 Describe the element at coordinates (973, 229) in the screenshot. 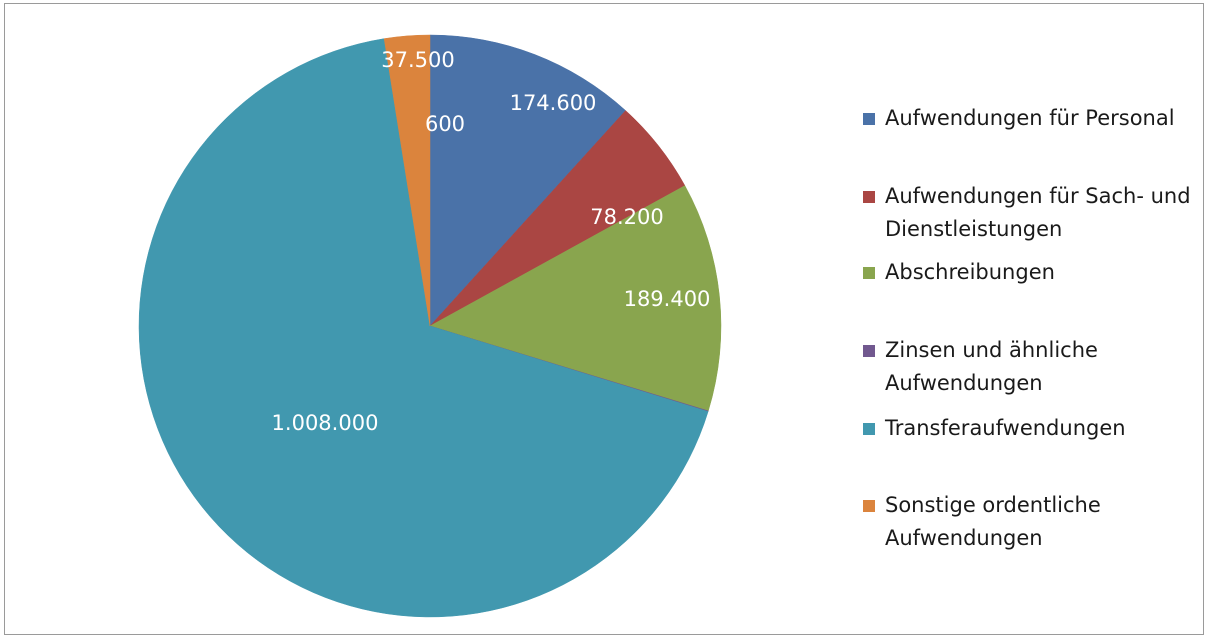

I see `legend-label: Dienstleistungen` at that location.